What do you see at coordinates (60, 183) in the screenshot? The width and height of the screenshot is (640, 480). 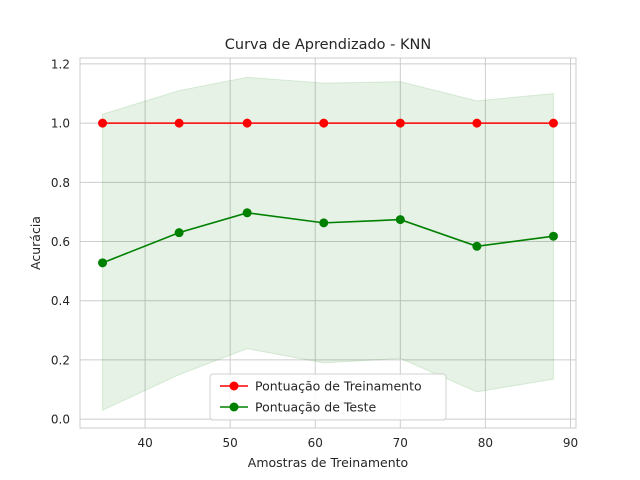 I see `y-tick-label: 0.8` at bounding box center [60, 183].